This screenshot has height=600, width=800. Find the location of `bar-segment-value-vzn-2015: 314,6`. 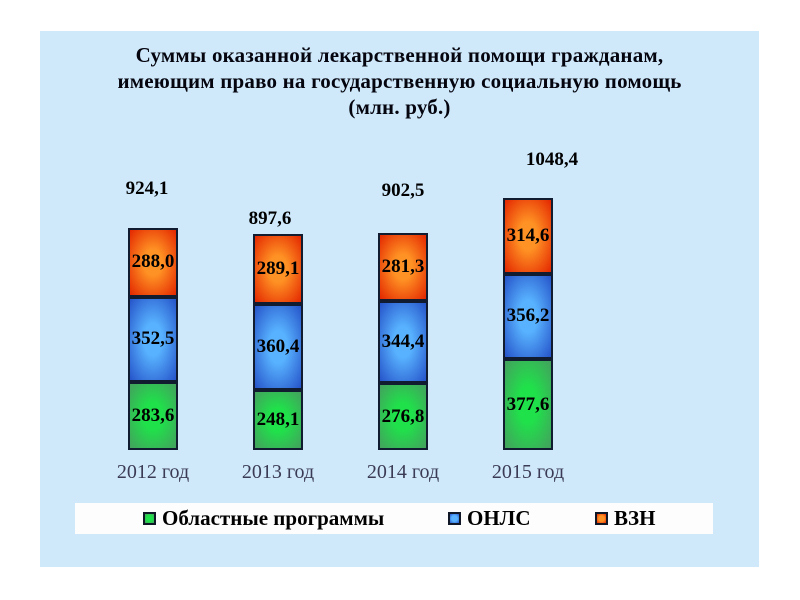

bar-segment-value-vzn-2015: 314,6 is located at coordinates (528, 235).